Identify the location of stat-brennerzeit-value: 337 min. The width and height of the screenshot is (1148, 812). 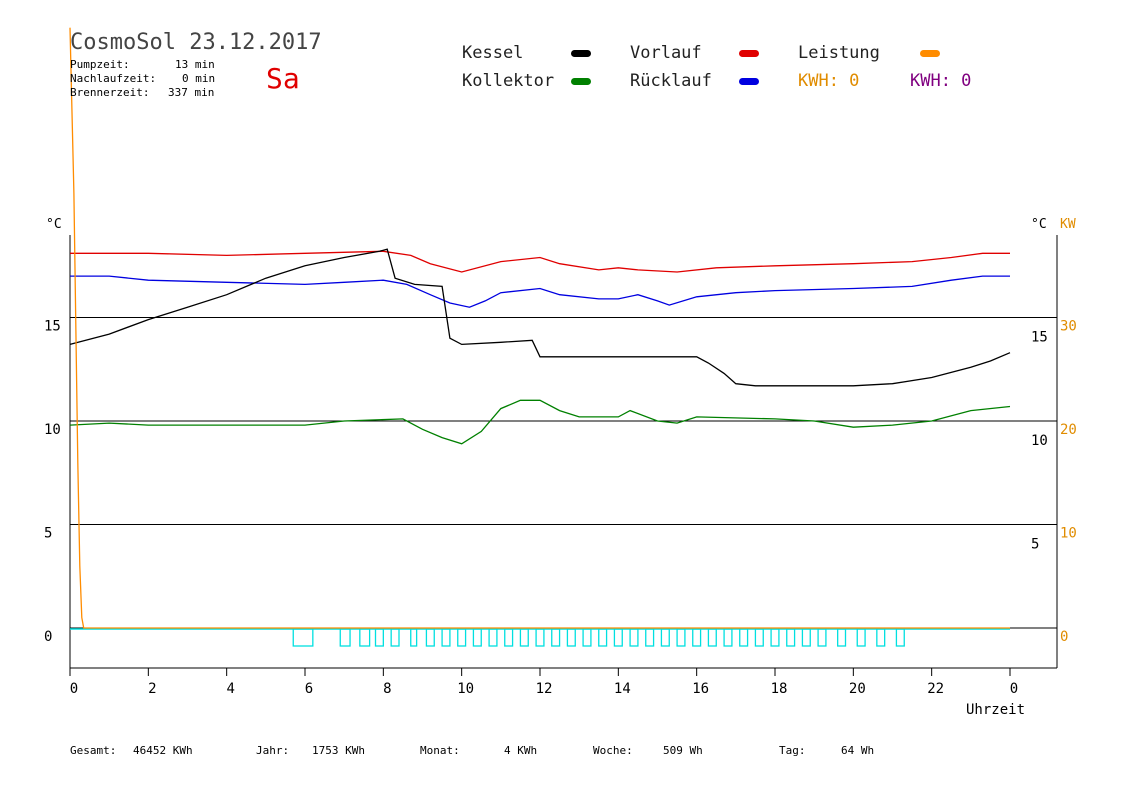
(191, 92).